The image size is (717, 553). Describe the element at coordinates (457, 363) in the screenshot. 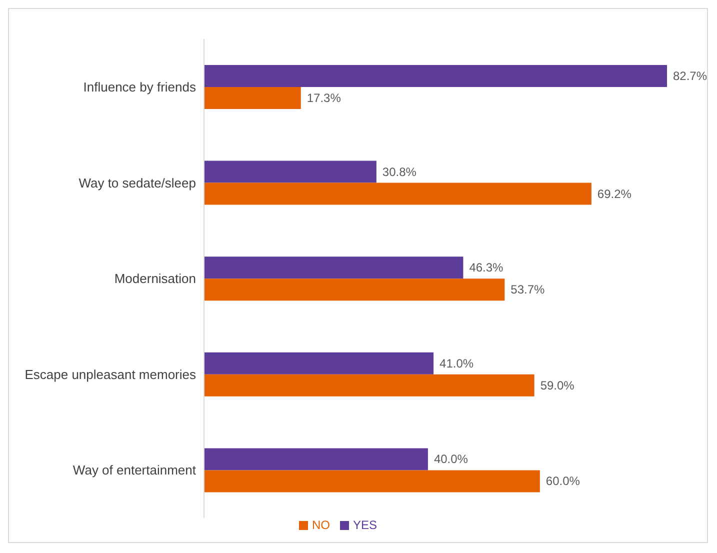

I see `data-label: 41.0%` at that location.